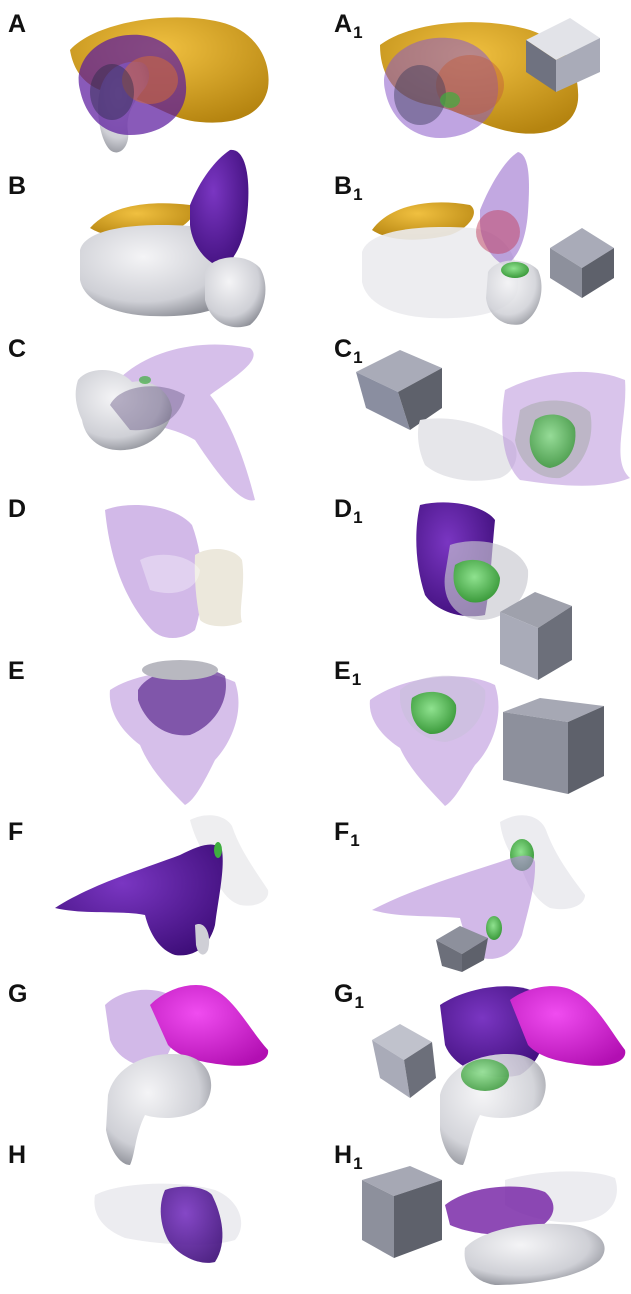 The image size is (631, 1294). I want to click on panel-c1-cube, so click(399, 390).